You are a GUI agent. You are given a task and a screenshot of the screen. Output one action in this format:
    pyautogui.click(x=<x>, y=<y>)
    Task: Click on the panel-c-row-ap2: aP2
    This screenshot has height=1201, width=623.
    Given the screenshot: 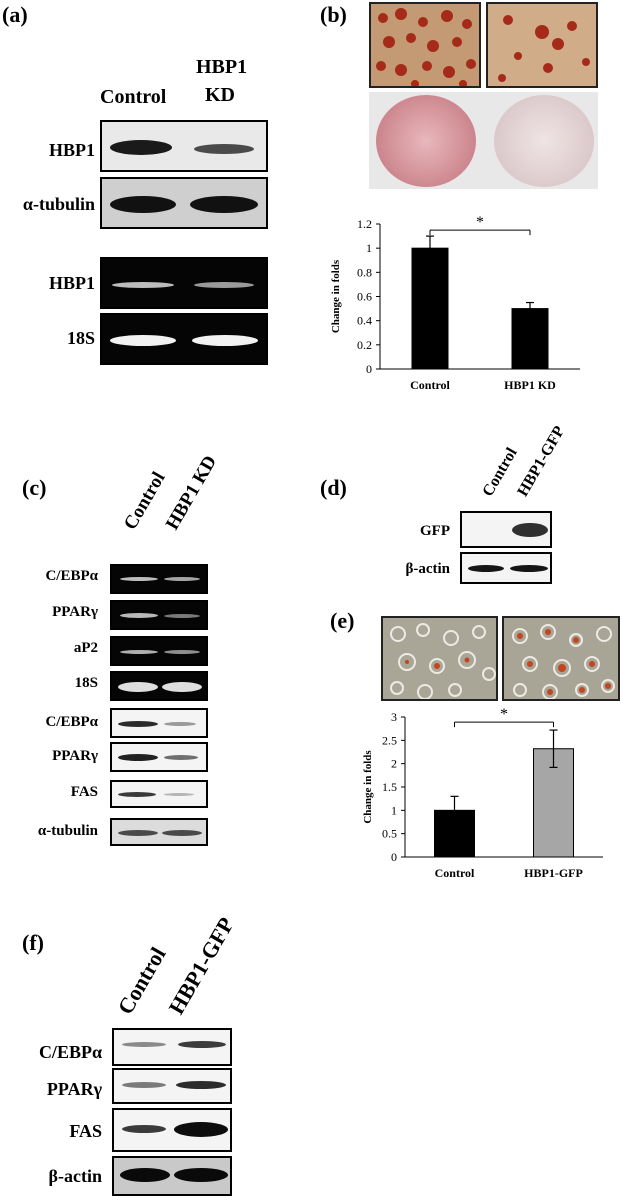 What is the action you would take?
    pyautogui.click(x=85, y=648)
    